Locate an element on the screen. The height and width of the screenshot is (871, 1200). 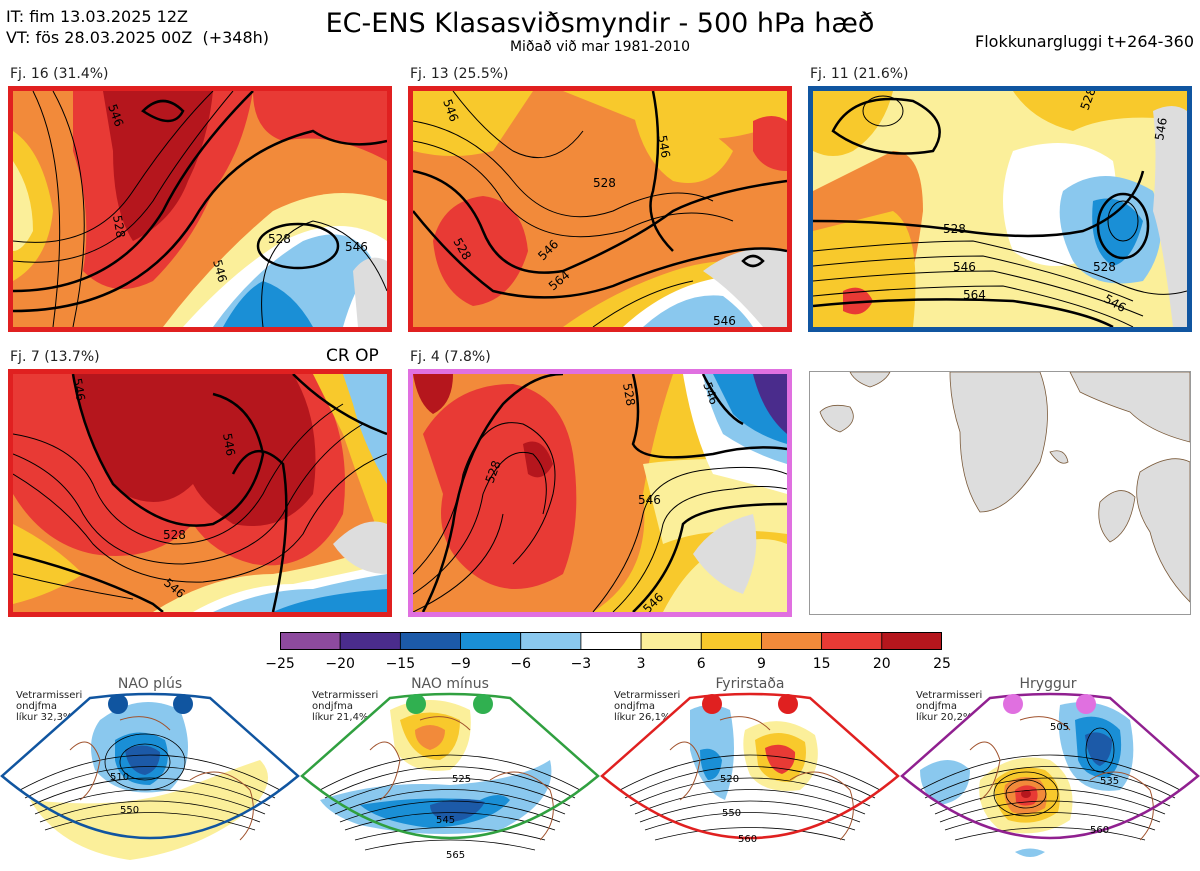
colorbar-tick-label: 9 is located at coordinates (761, 664).